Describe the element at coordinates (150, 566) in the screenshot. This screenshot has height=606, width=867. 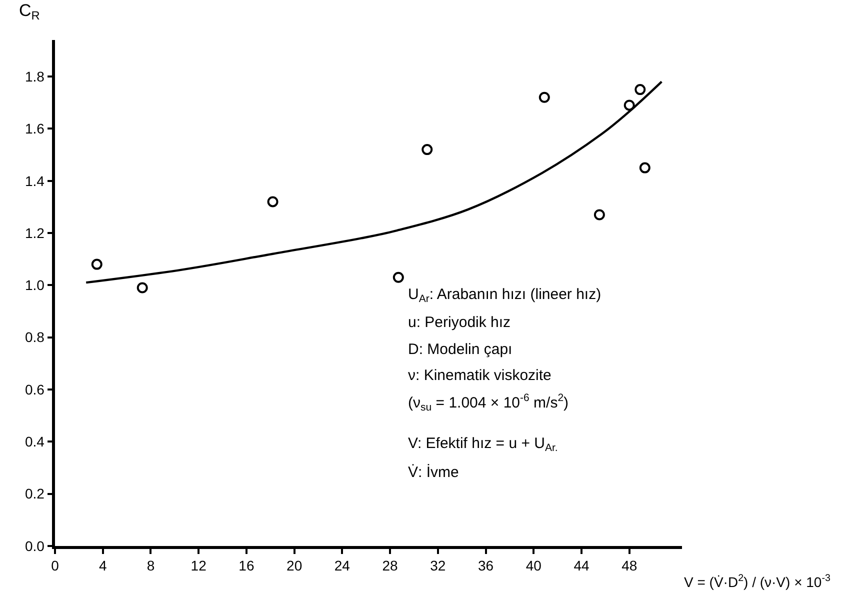
I see `x-tick-label: 8` at that location.